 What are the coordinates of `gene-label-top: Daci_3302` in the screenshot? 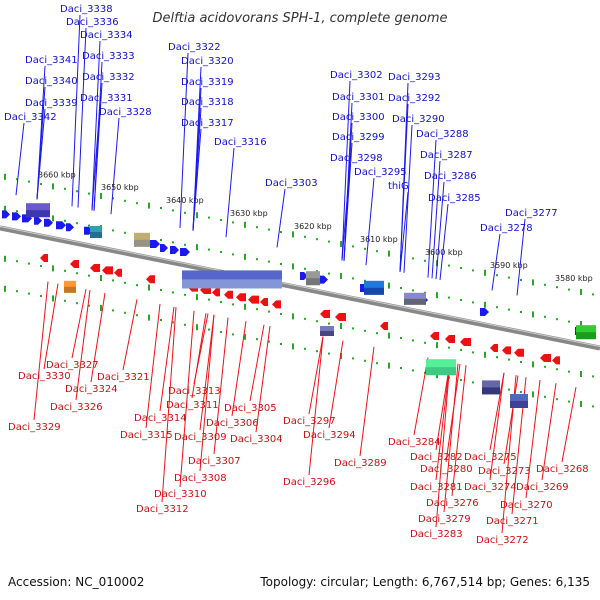 It's located at (356, 75).